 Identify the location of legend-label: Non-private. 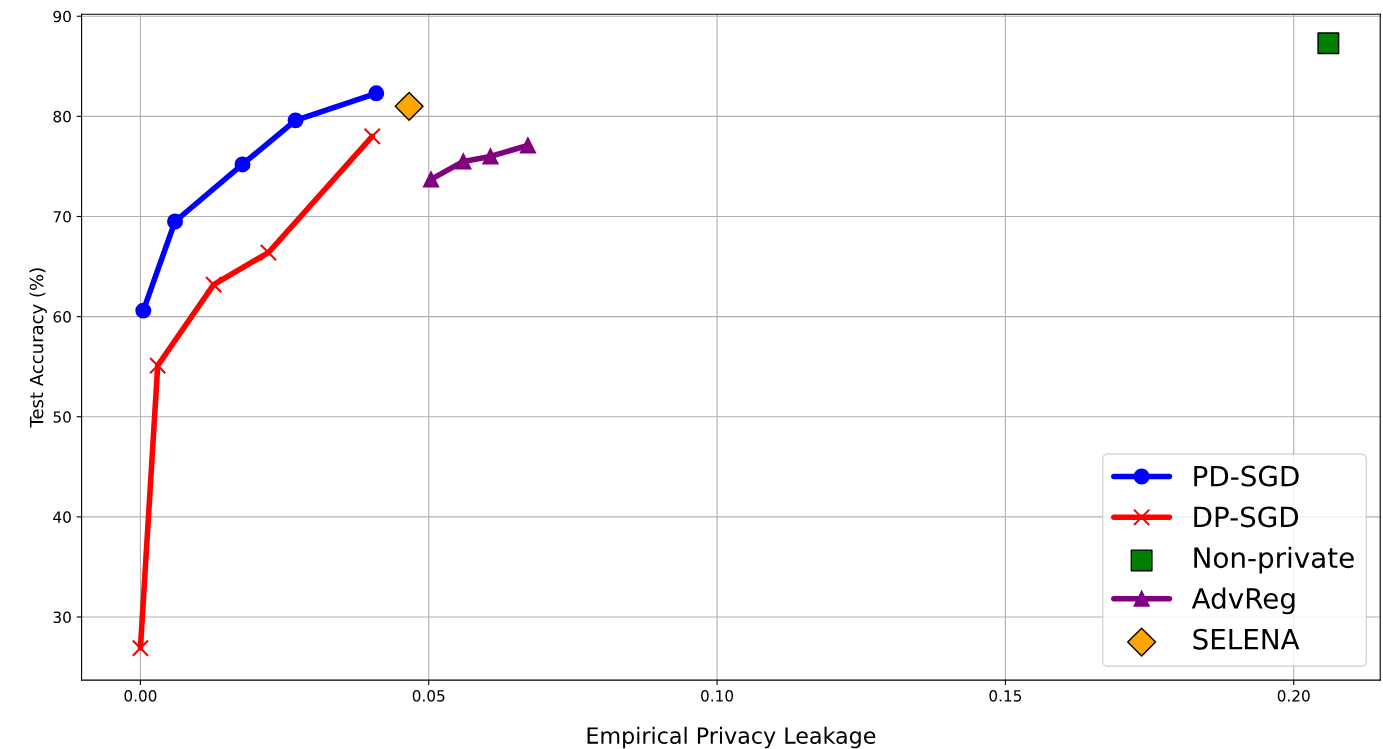
(1274, 560).